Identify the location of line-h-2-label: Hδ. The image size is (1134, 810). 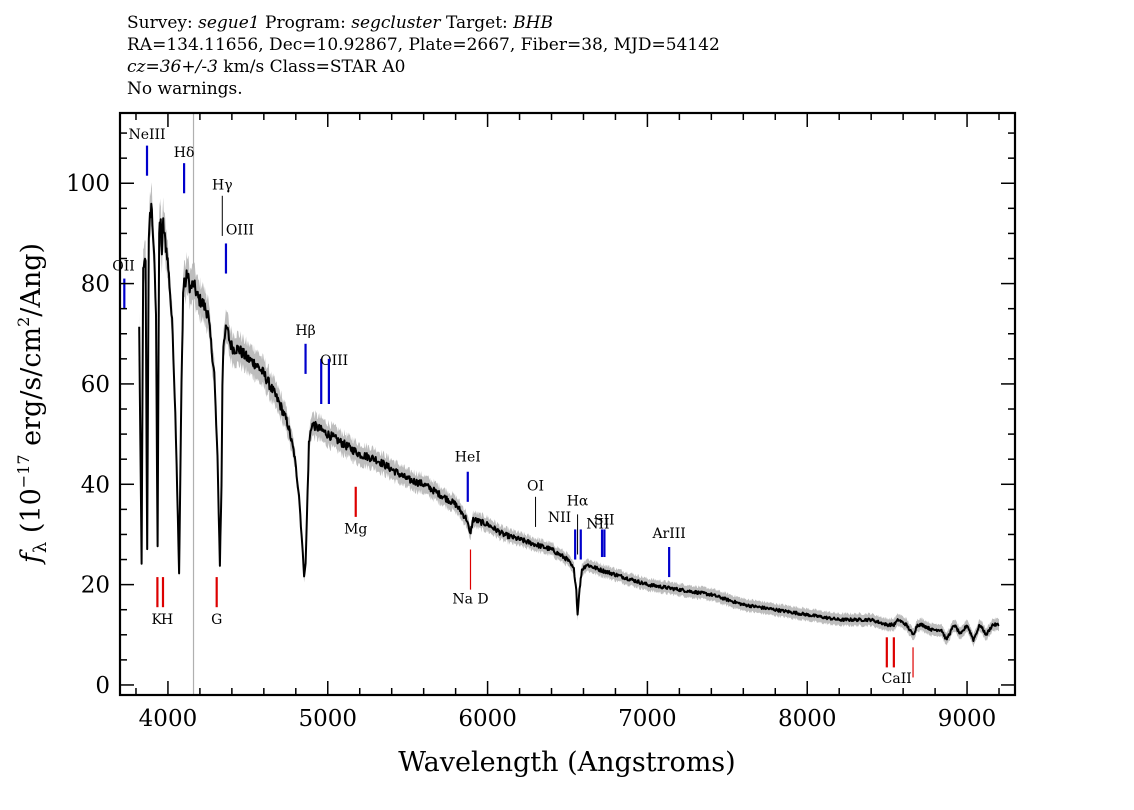
(184, 153).